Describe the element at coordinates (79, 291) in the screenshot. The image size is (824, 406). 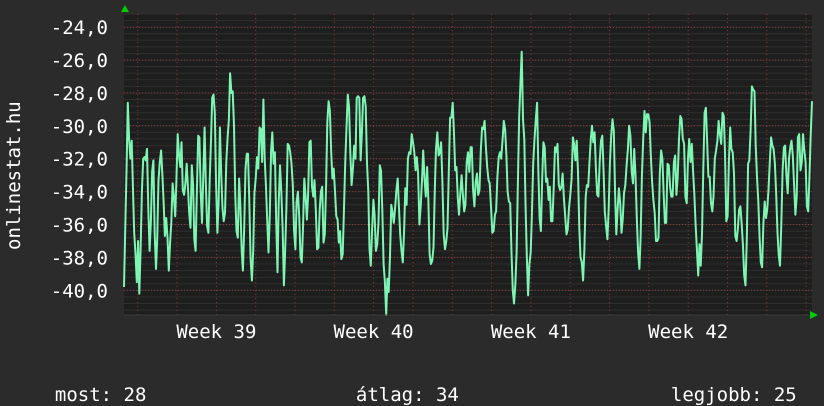
I see `y-tick-label: -40,0` at that location.